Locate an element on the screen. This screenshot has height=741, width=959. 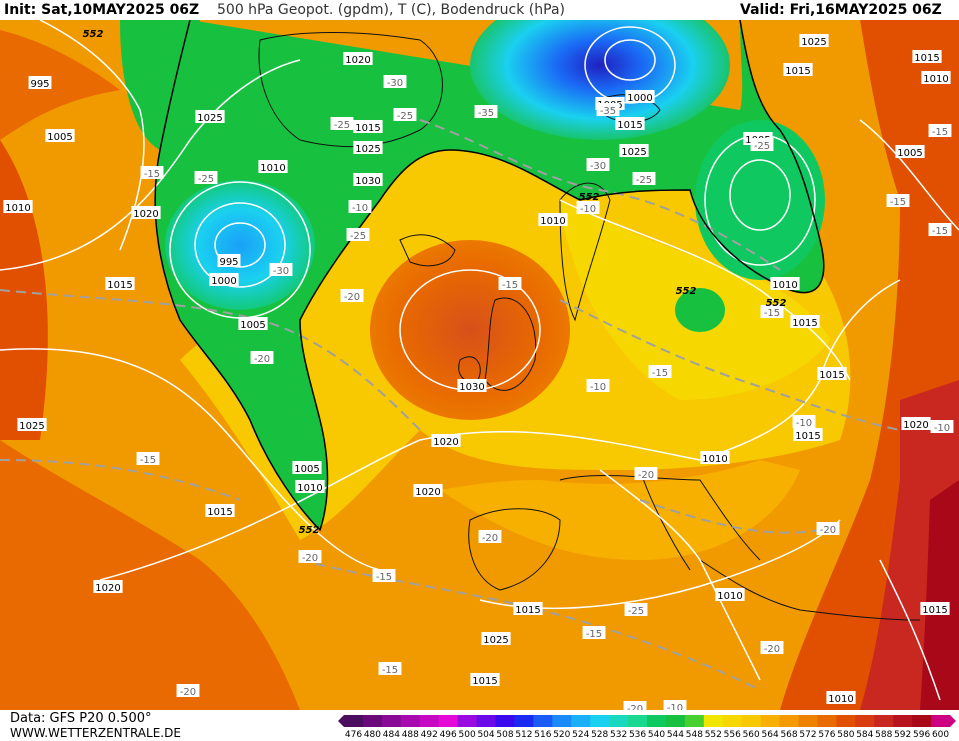
legend-tick-label: 488 is located at coordinates (410, 735).